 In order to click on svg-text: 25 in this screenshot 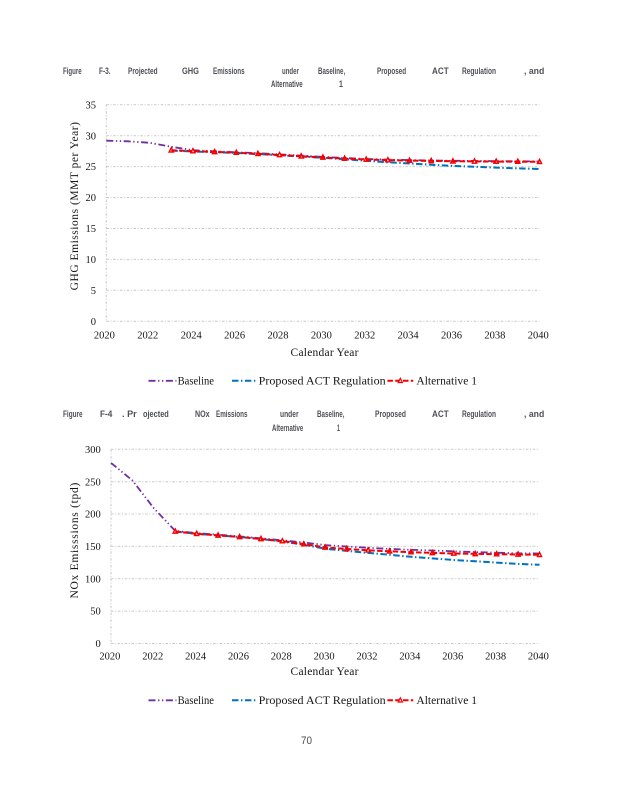, I will do `click(91, 167)`.